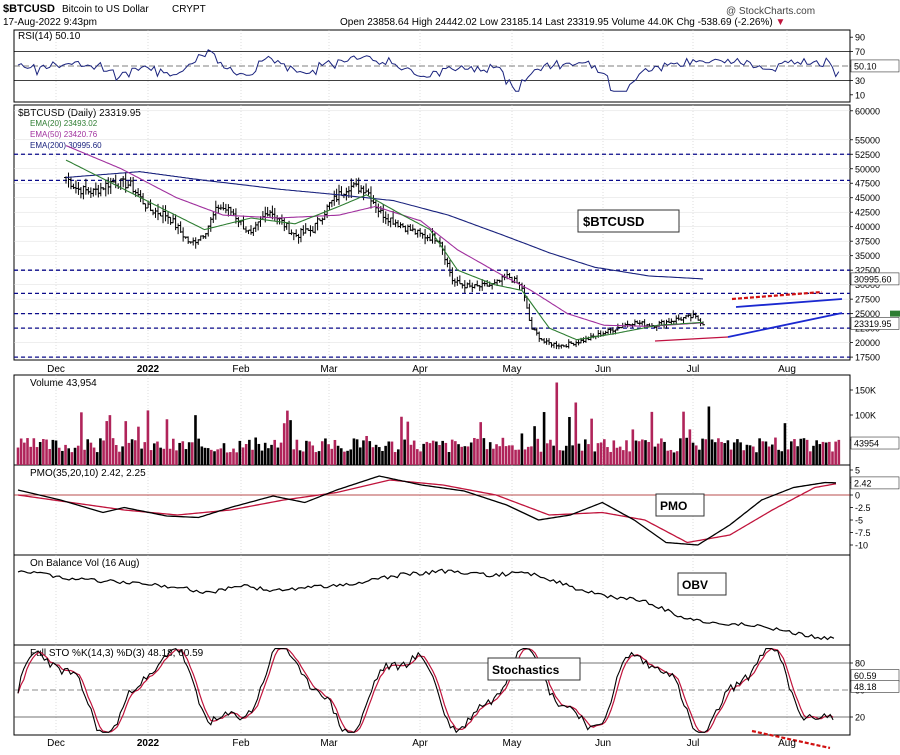 The width and height of the screenshot is (900, 755). I want to click on price-axis-label: 47500, so click(867, 184).